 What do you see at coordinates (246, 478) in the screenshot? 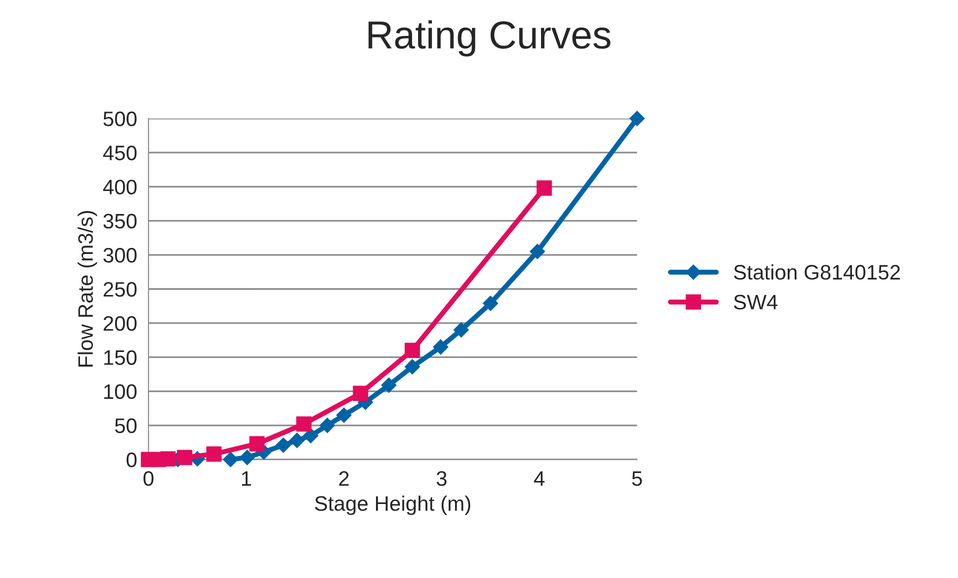
I see `x-tick-label: 1` at bounding box center [246, 478].